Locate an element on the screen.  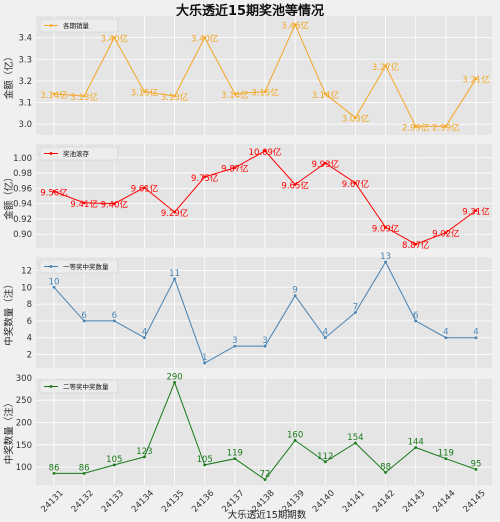
data-label: 9.09亿 is located at coordinates (385, 228).